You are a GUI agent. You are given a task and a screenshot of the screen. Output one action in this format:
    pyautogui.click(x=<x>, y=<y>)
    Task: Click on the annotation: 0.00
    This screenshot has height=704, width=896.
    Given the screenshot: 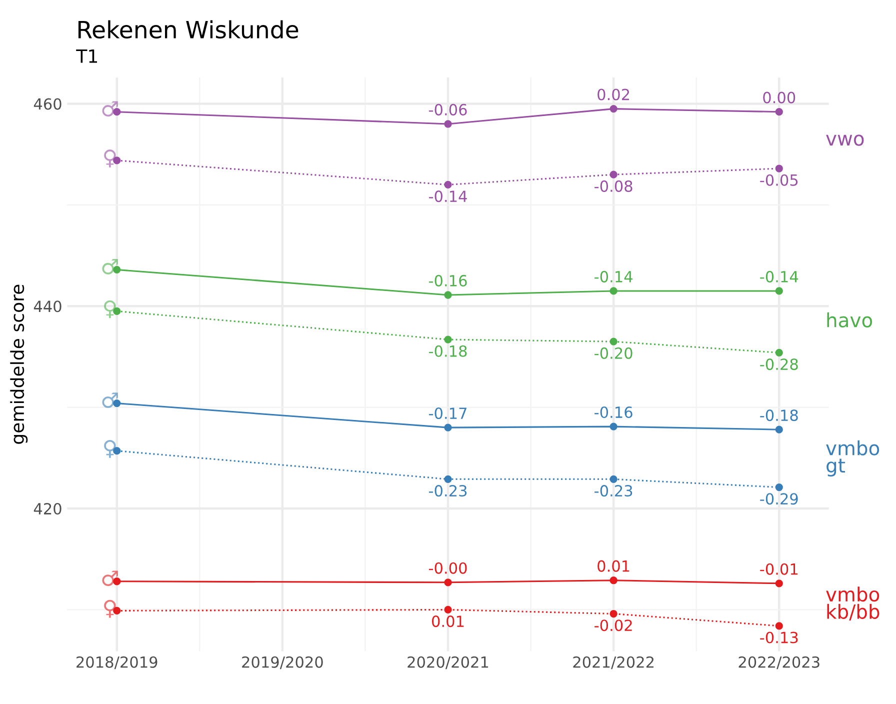 What is the action you would take?
    pyautogui.click(x=779, y=98)
    